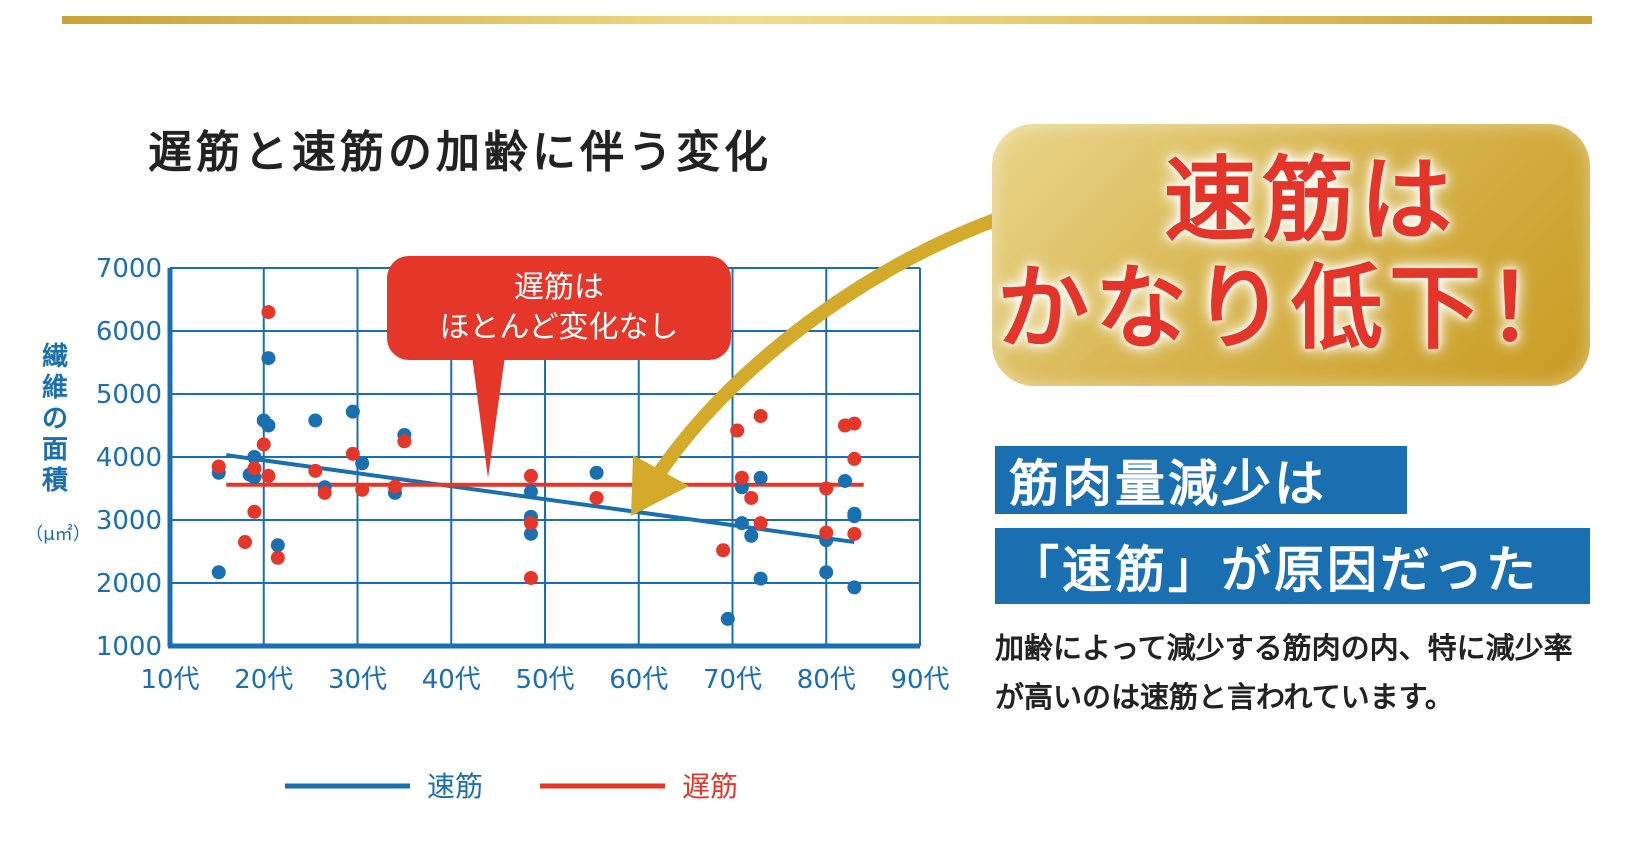  What do you see at coordinates (1292, 566) in the screenshot?
I see `banner-line-2: 「速筋」が原因だった` at bounding box center [1292, 566].